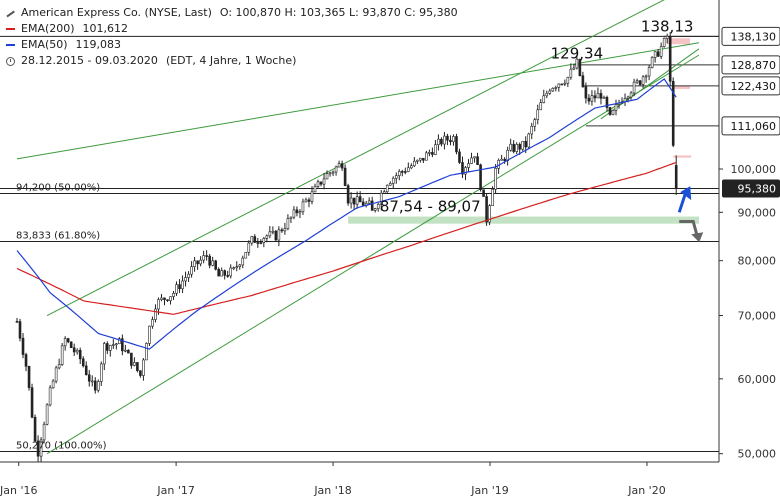  What do you see at coordinates (116, 12) in the screenshot?
I see `legend-title: American Express Co. (NYSE, Last)` at bounding box center [116, 12].